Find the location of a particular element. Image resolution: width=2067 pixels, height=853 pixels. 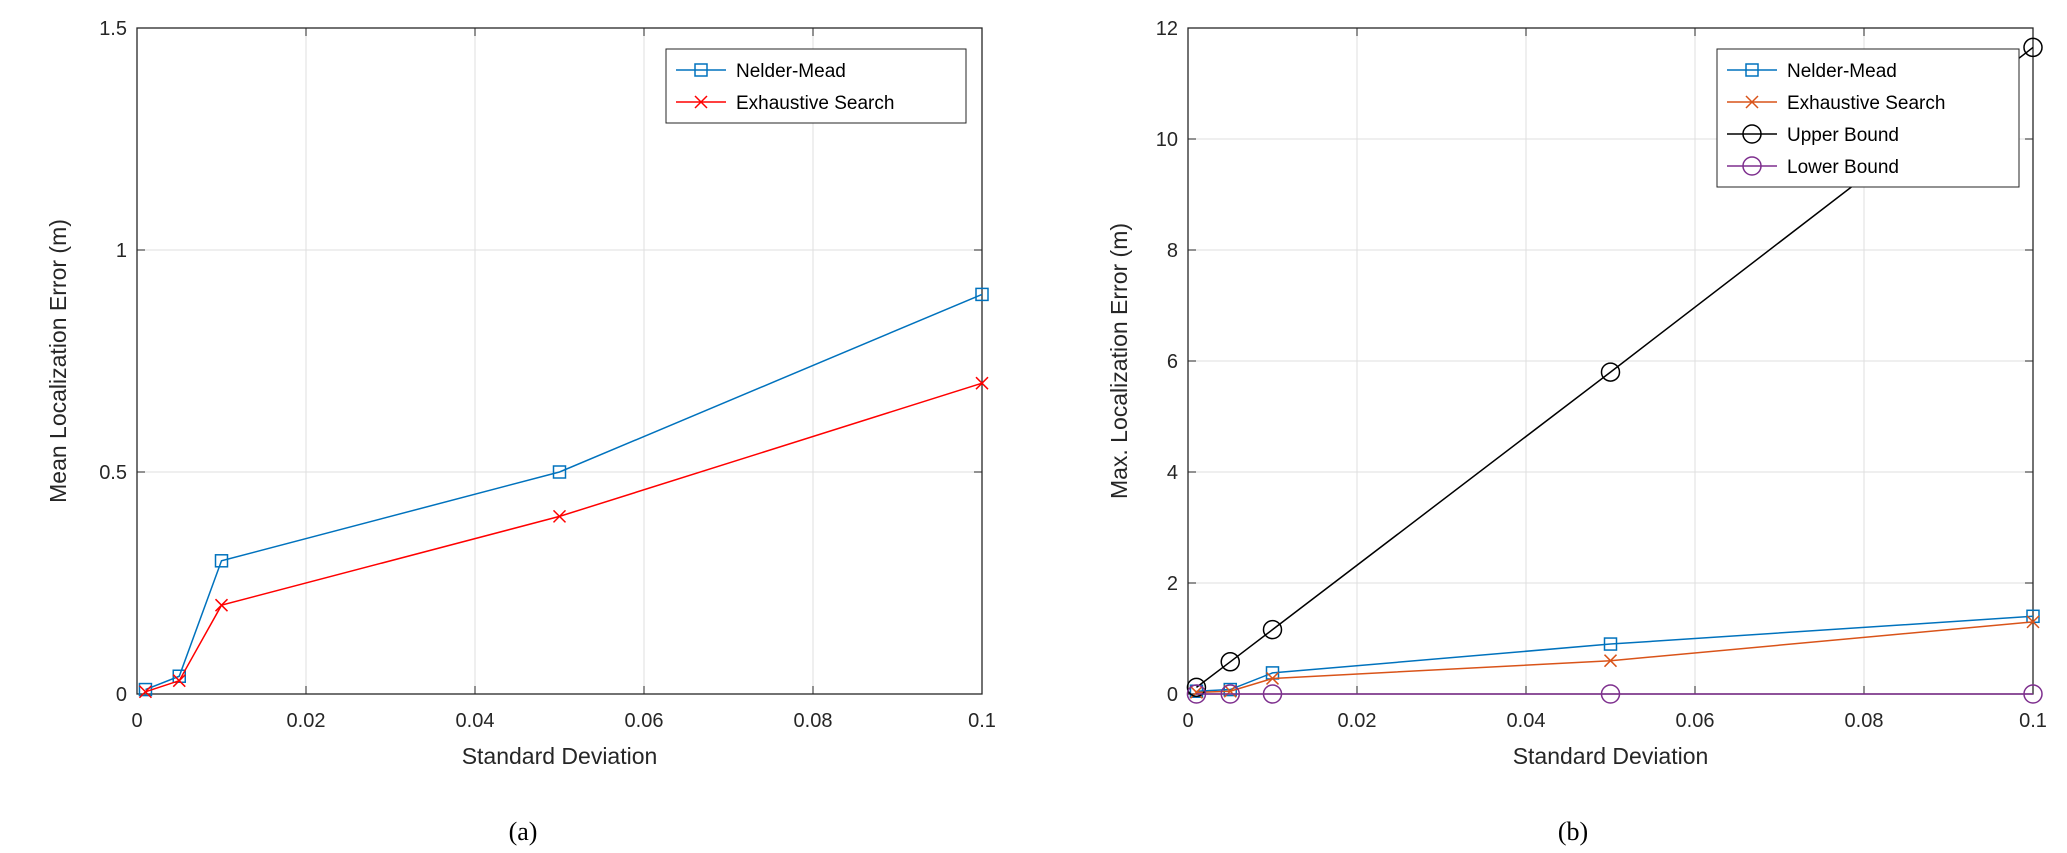

y-tick-label: 0.5 is located at coordinates (113, 473).